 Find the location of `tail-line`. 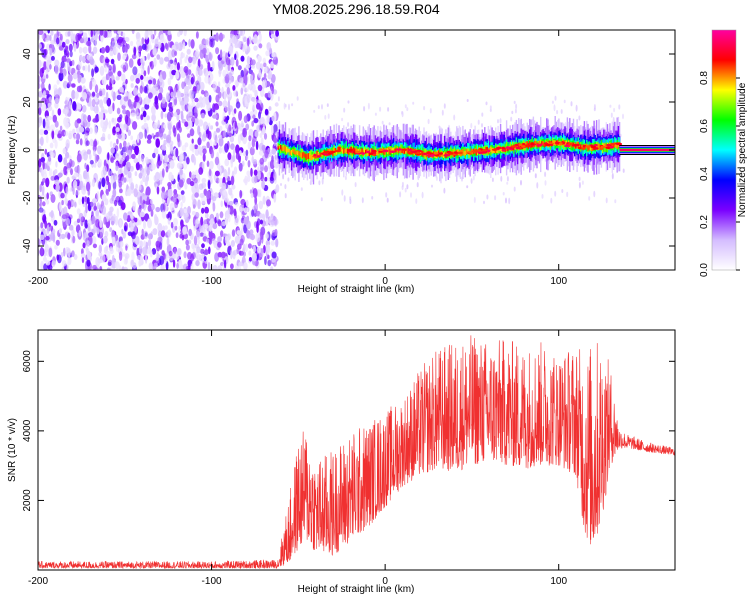

tail-line is located at coordinates (647, 150).